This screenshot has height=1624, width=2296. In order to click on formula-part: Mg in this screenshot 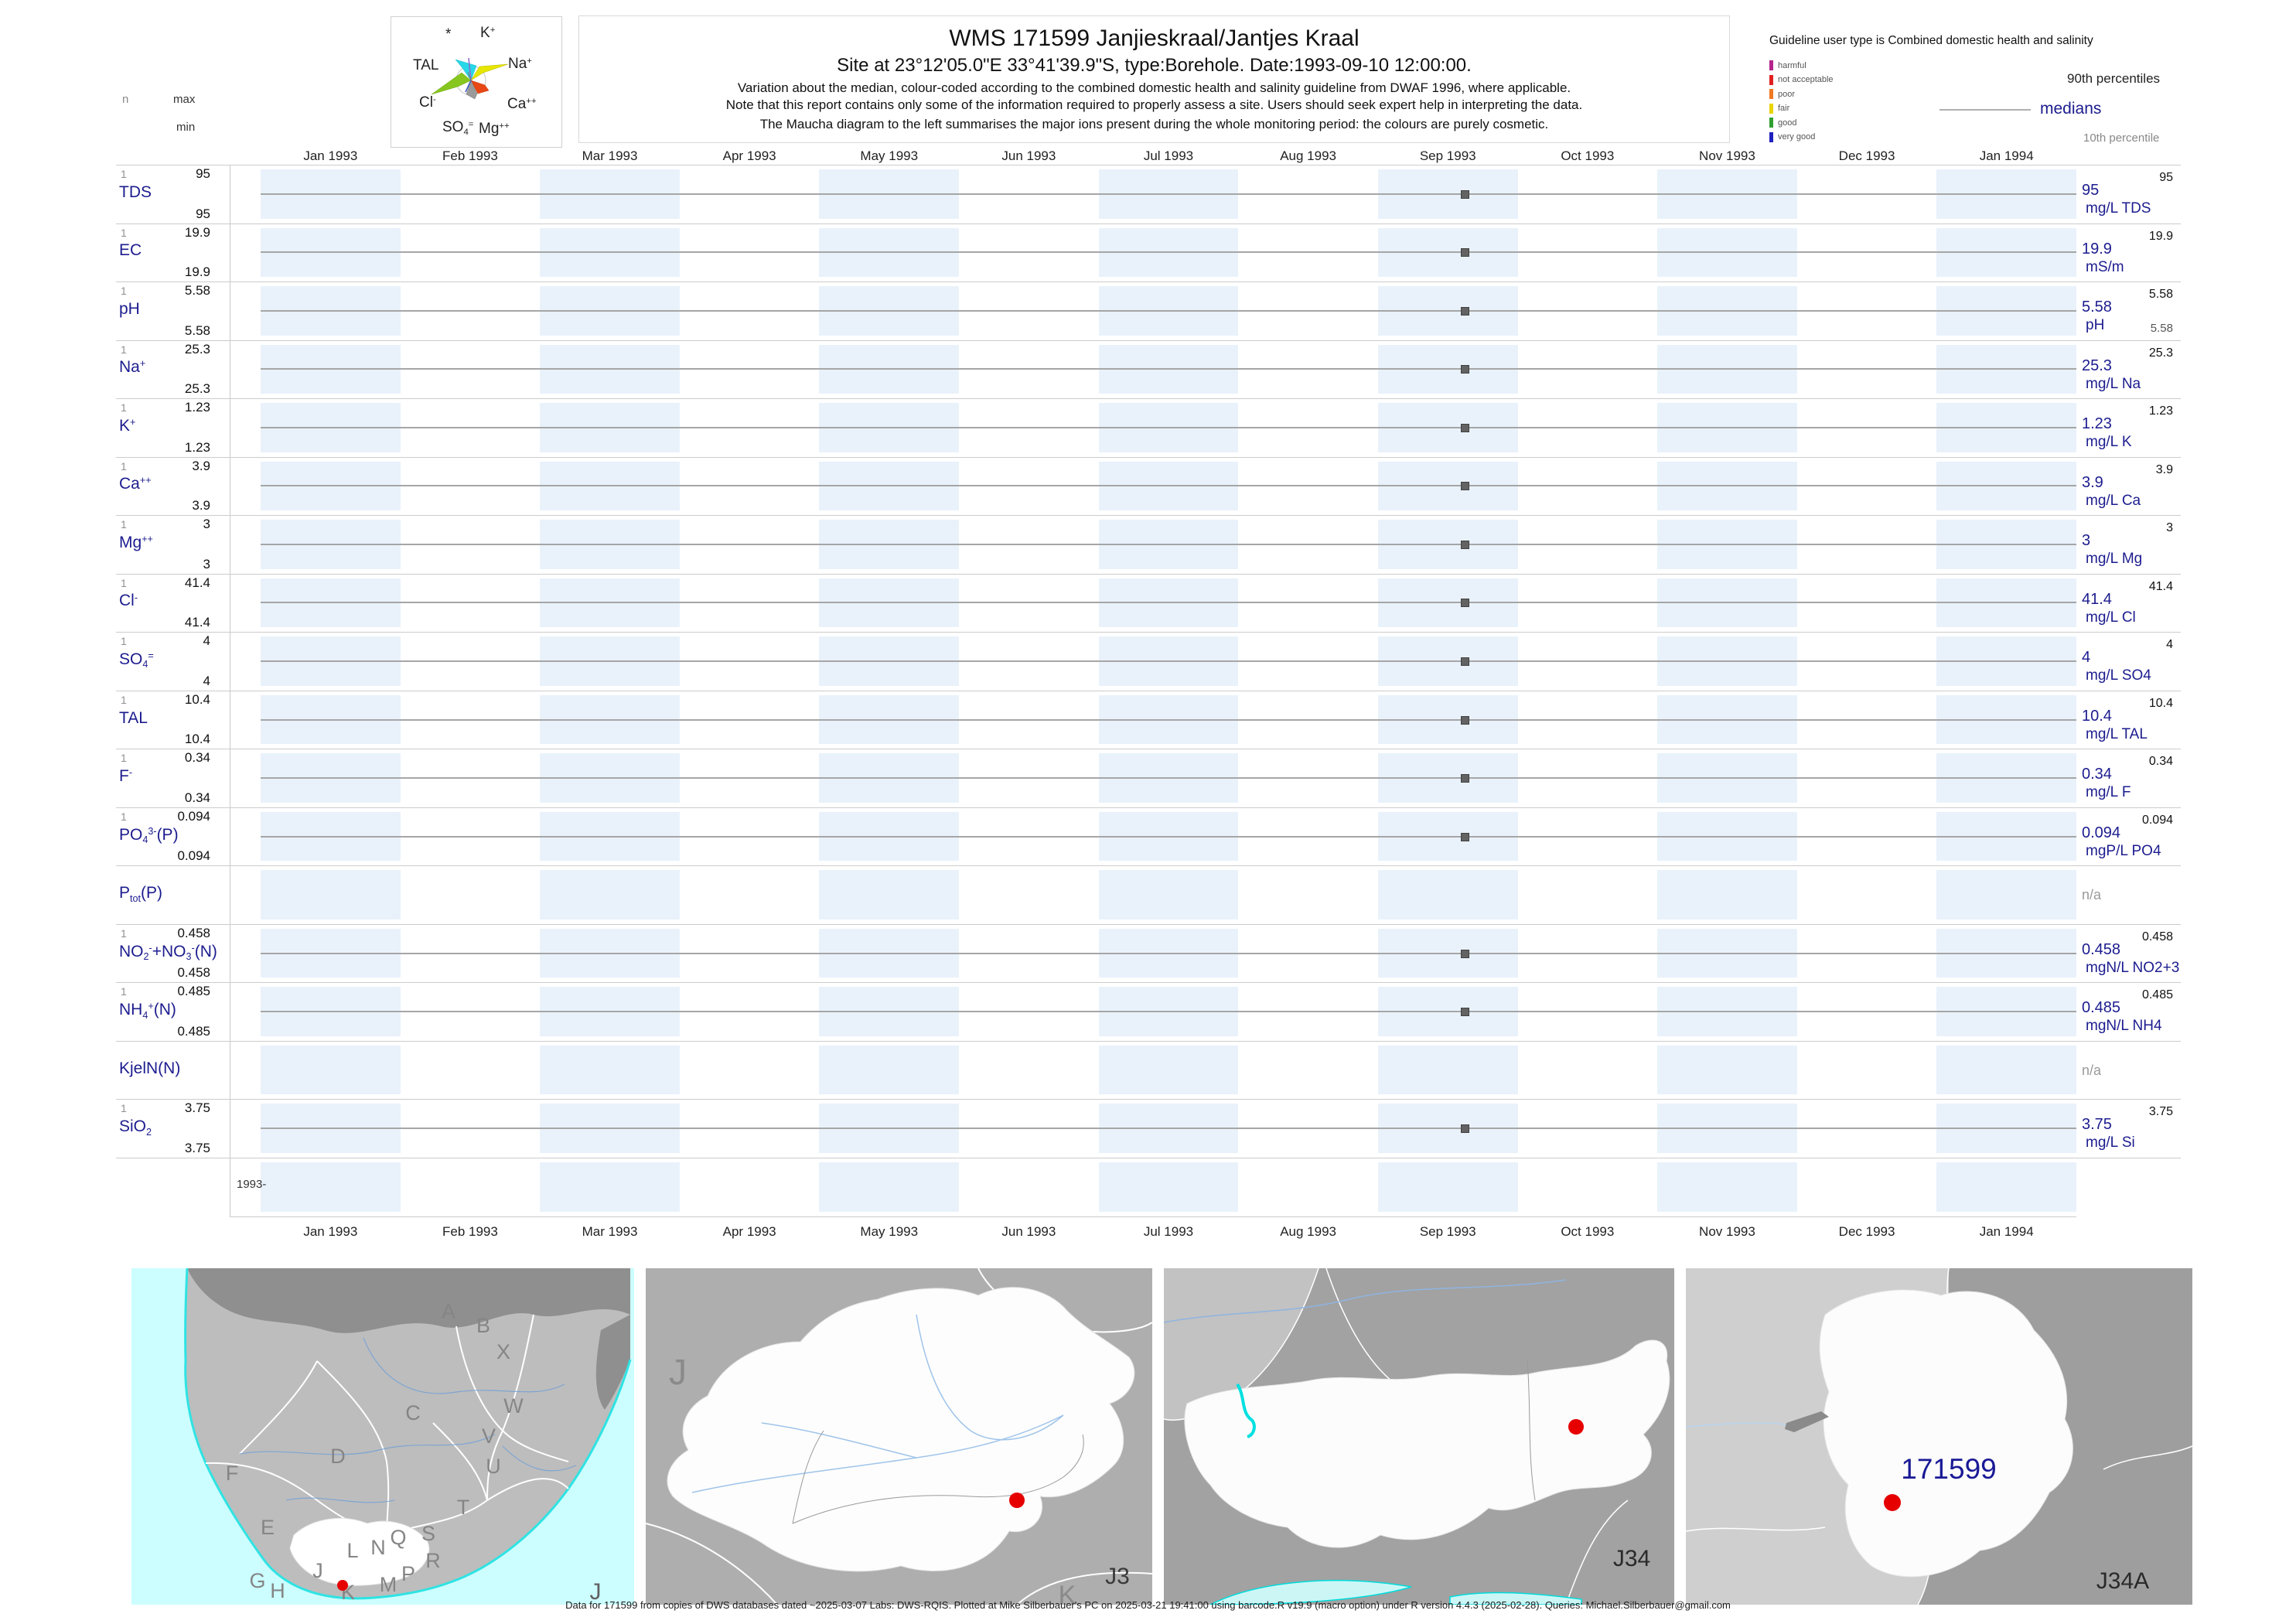, I will do `click(130, 542)`.